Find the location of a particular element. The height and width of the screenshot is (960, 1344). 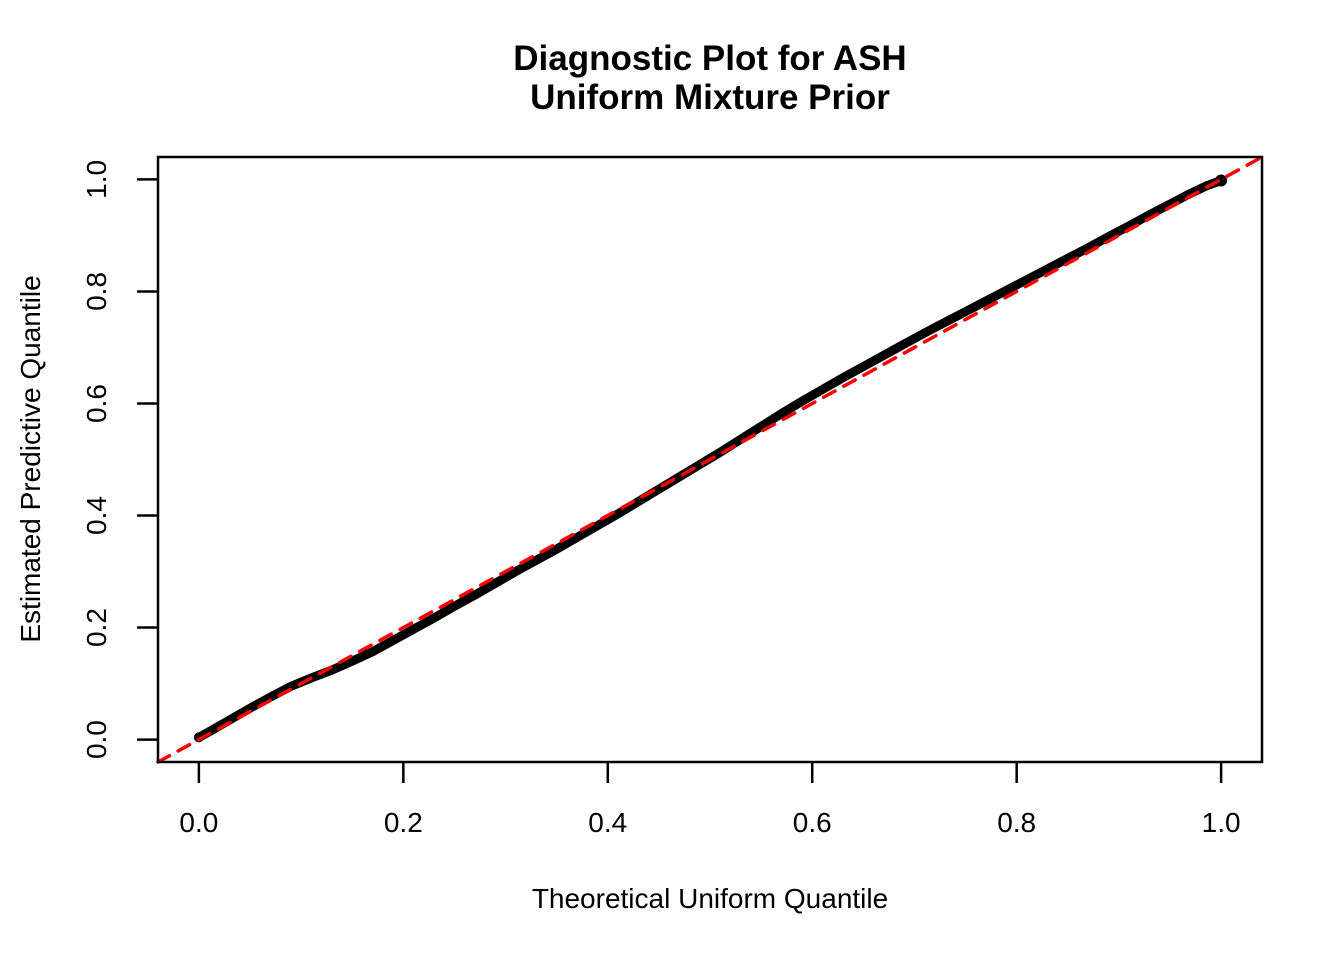

x-tick-label: 1.0 is located at coordinates (1221, 822).